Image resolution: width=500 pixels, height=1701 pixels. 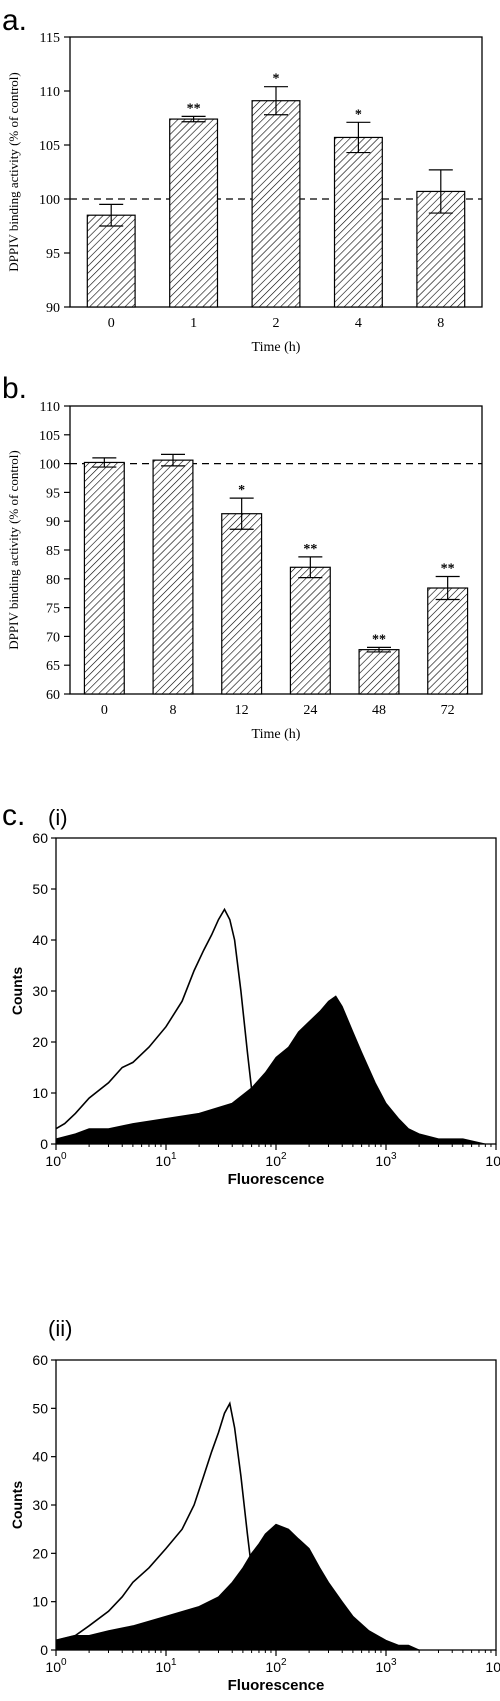 What do you see at coordinates (53, 637) in the screenshot?
I see `y-tick-label: 70` at bounding box center [53, 637].